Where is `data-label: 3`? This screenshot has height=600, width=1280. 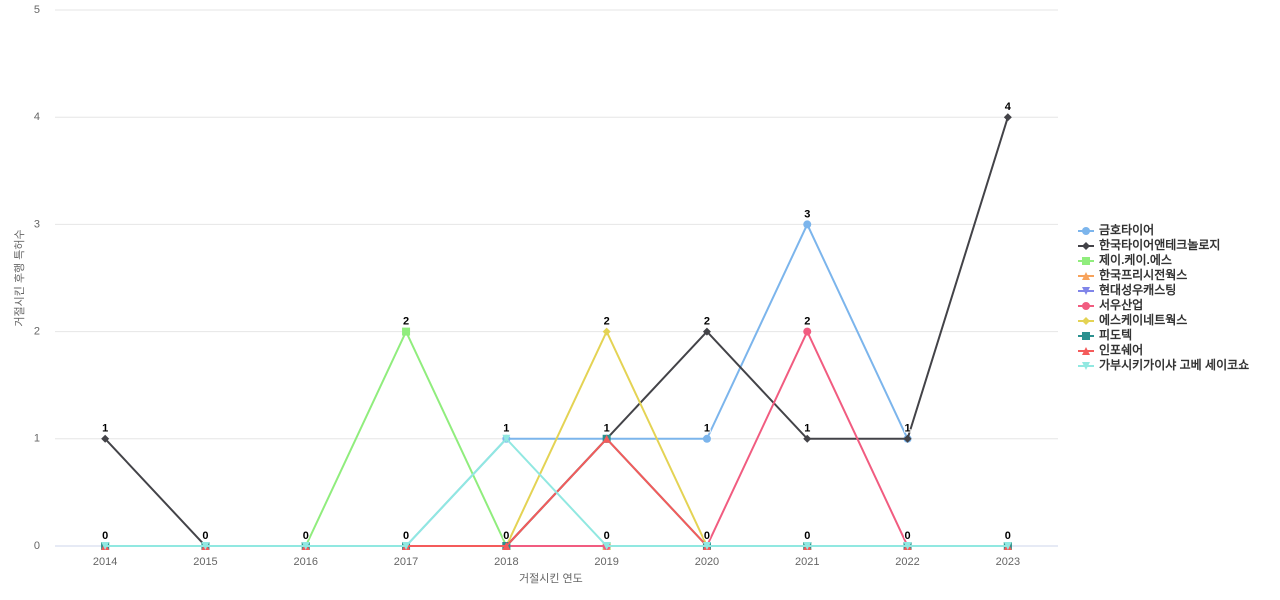
data-label: 3 is located at coordinates (807, 214).